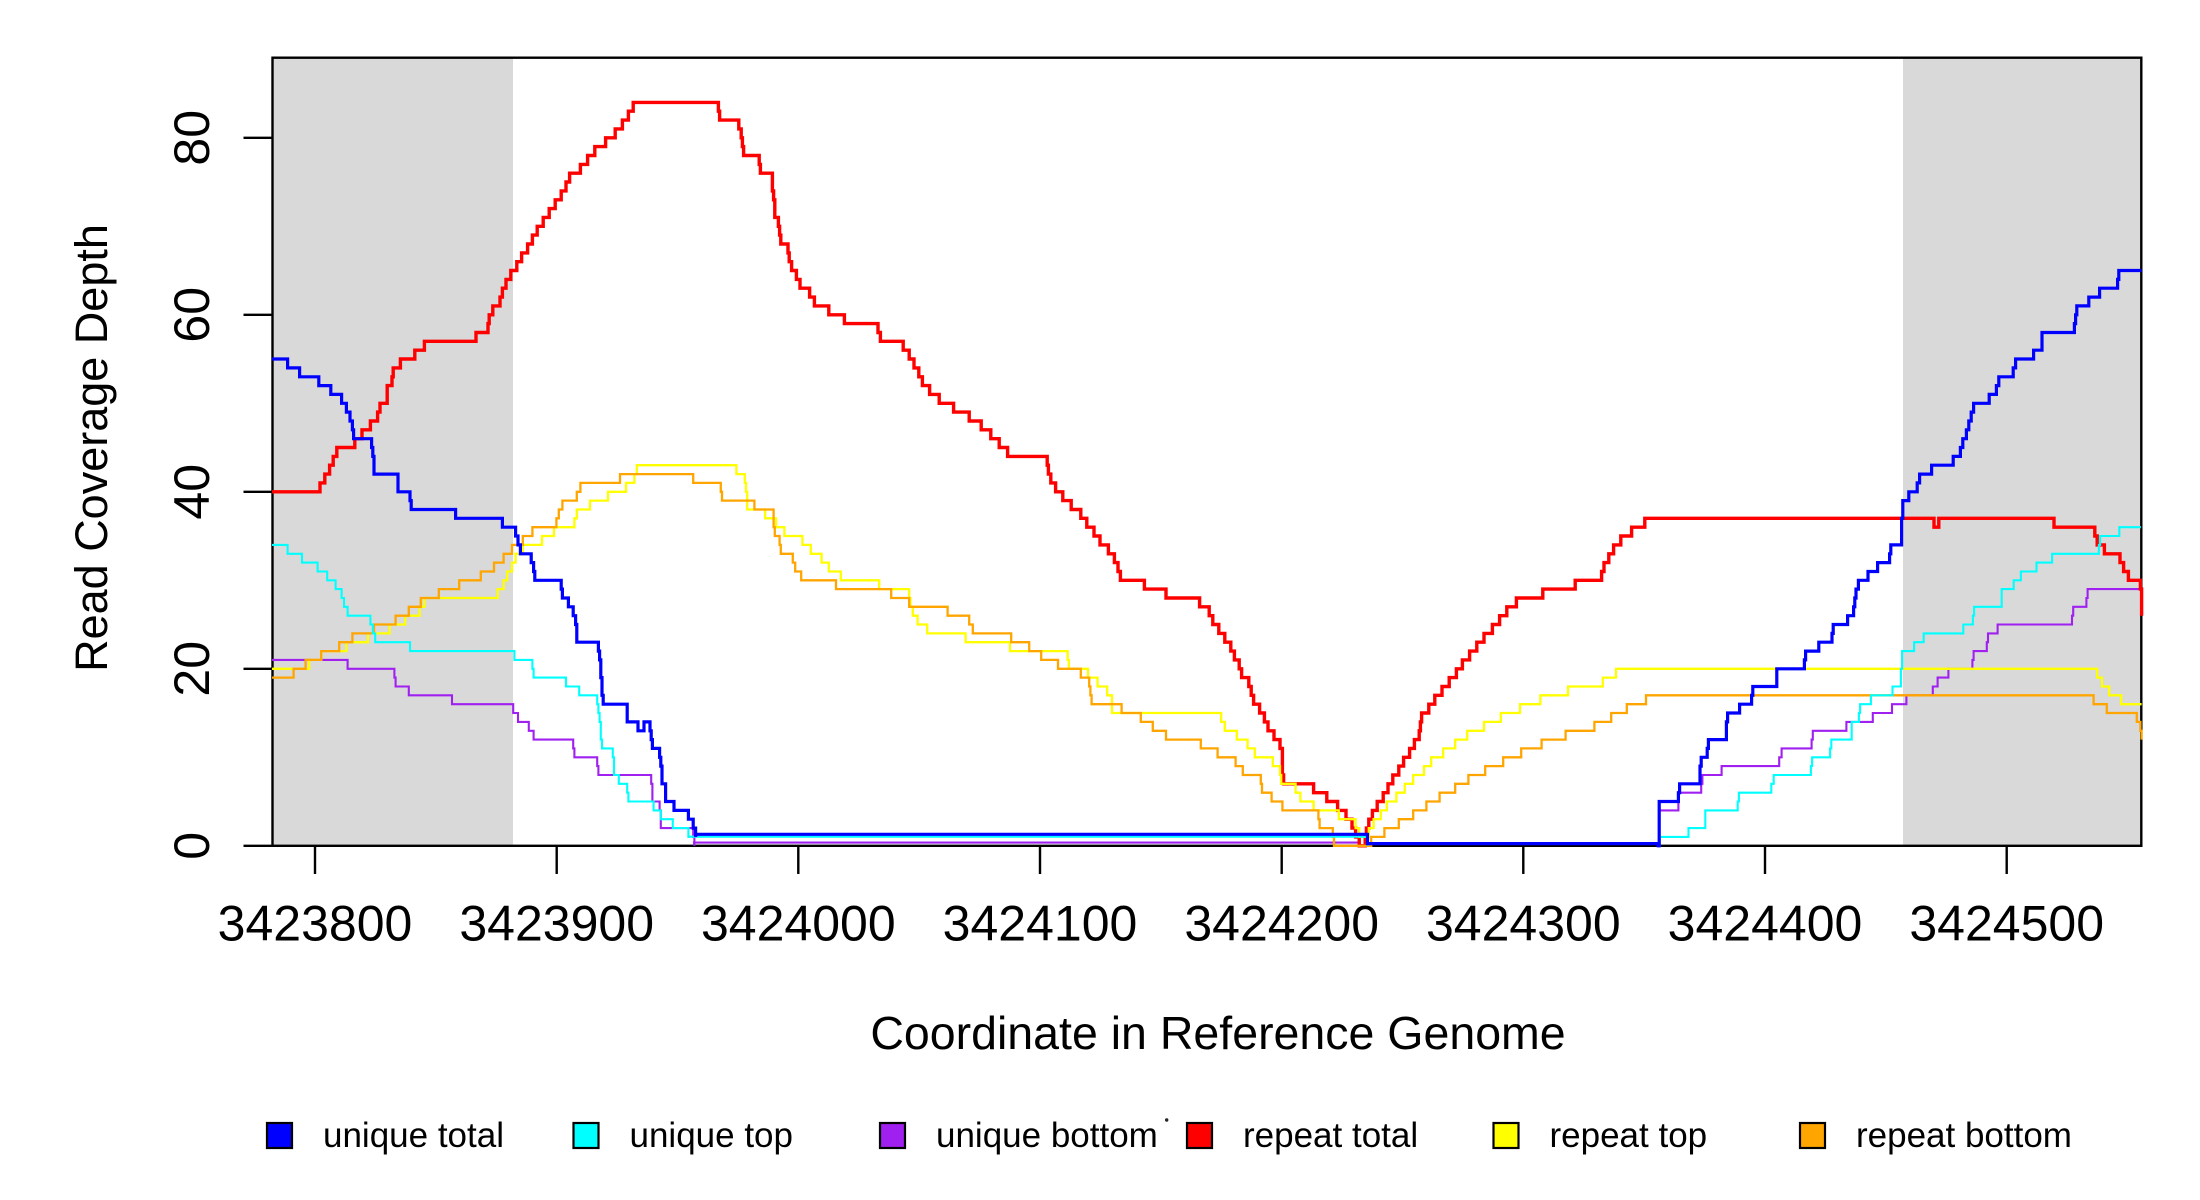 This screenshot has width=2200, height=1200. Describe the element at coordinates (192, 315) in the screenshot. I see `svg-text: 60` at that location.